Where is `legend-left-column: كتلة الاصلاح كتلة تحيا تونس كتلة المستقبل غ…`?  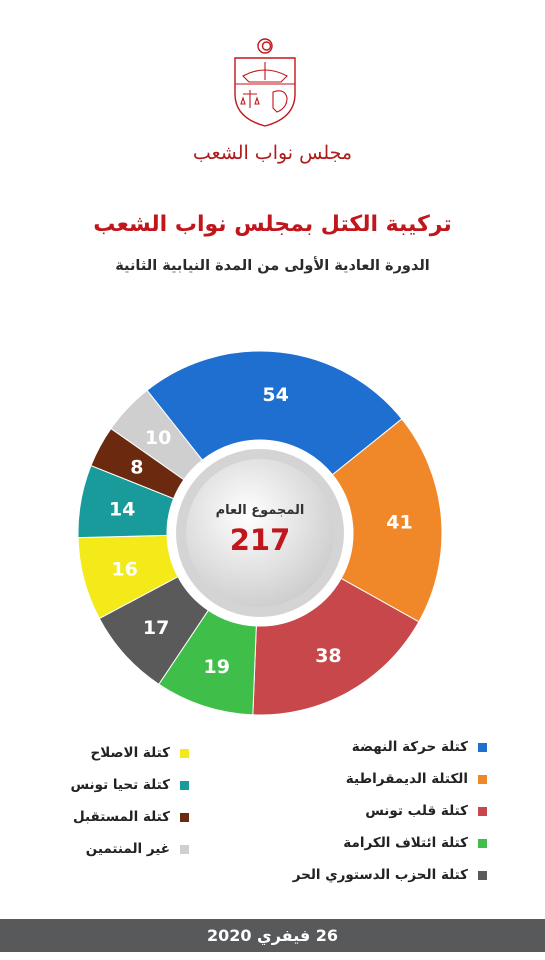 legend-left-column: كتلة الاصلاح كتلة تحيا تونس كتلة المستقبل غ… is located at coordinates (129, 801).